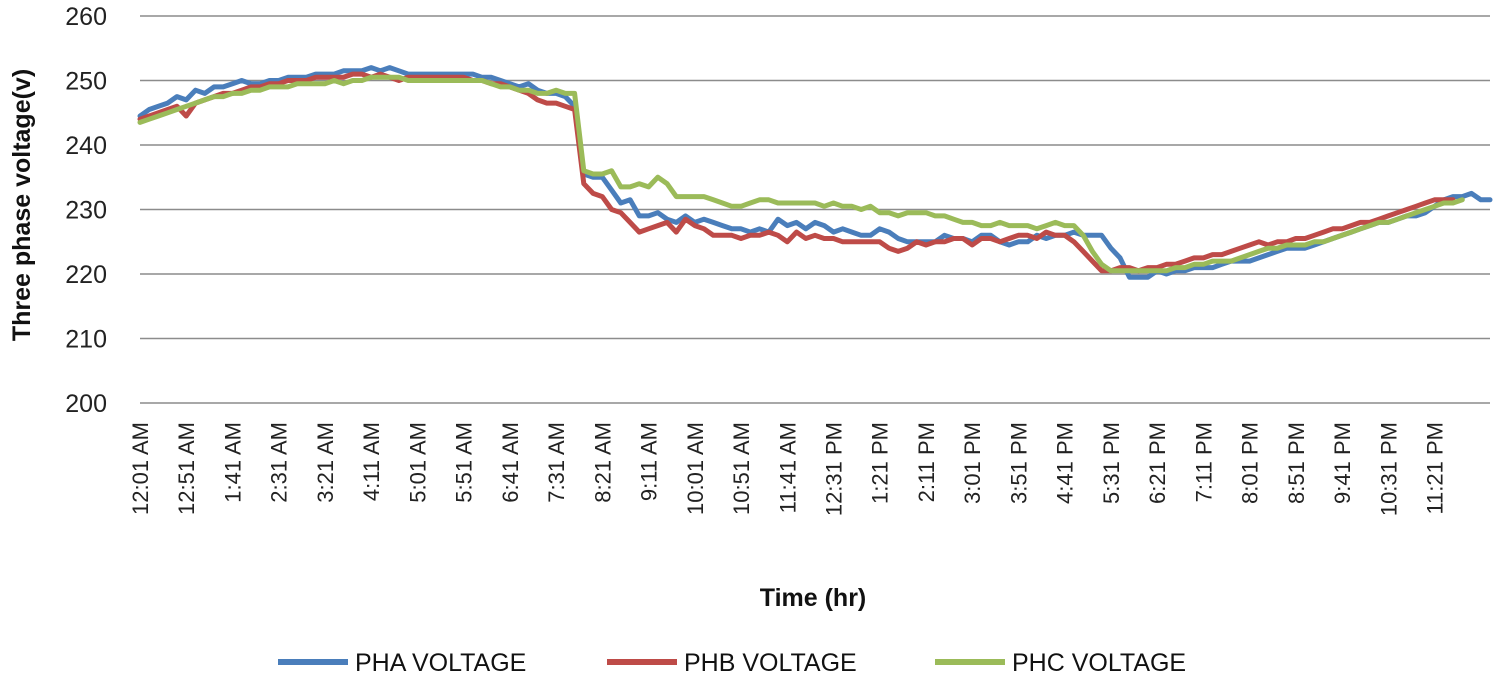  I want to click on x-tick-label: 3:21 AM, so click(325, 462).